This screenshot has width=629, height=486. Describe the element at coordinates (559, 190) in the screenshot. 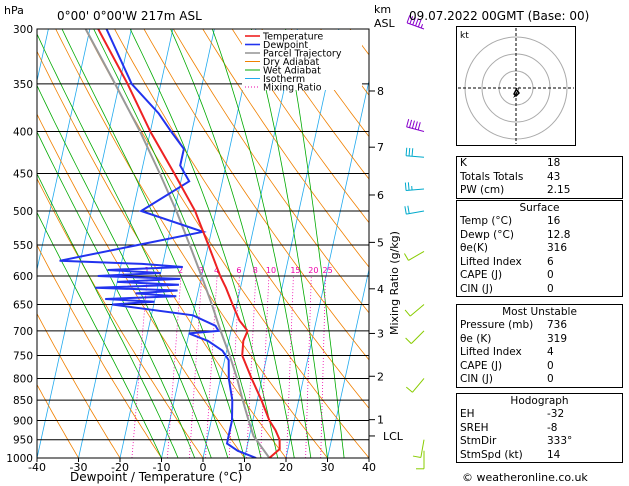

I see `index-value: 2.15` at that location.